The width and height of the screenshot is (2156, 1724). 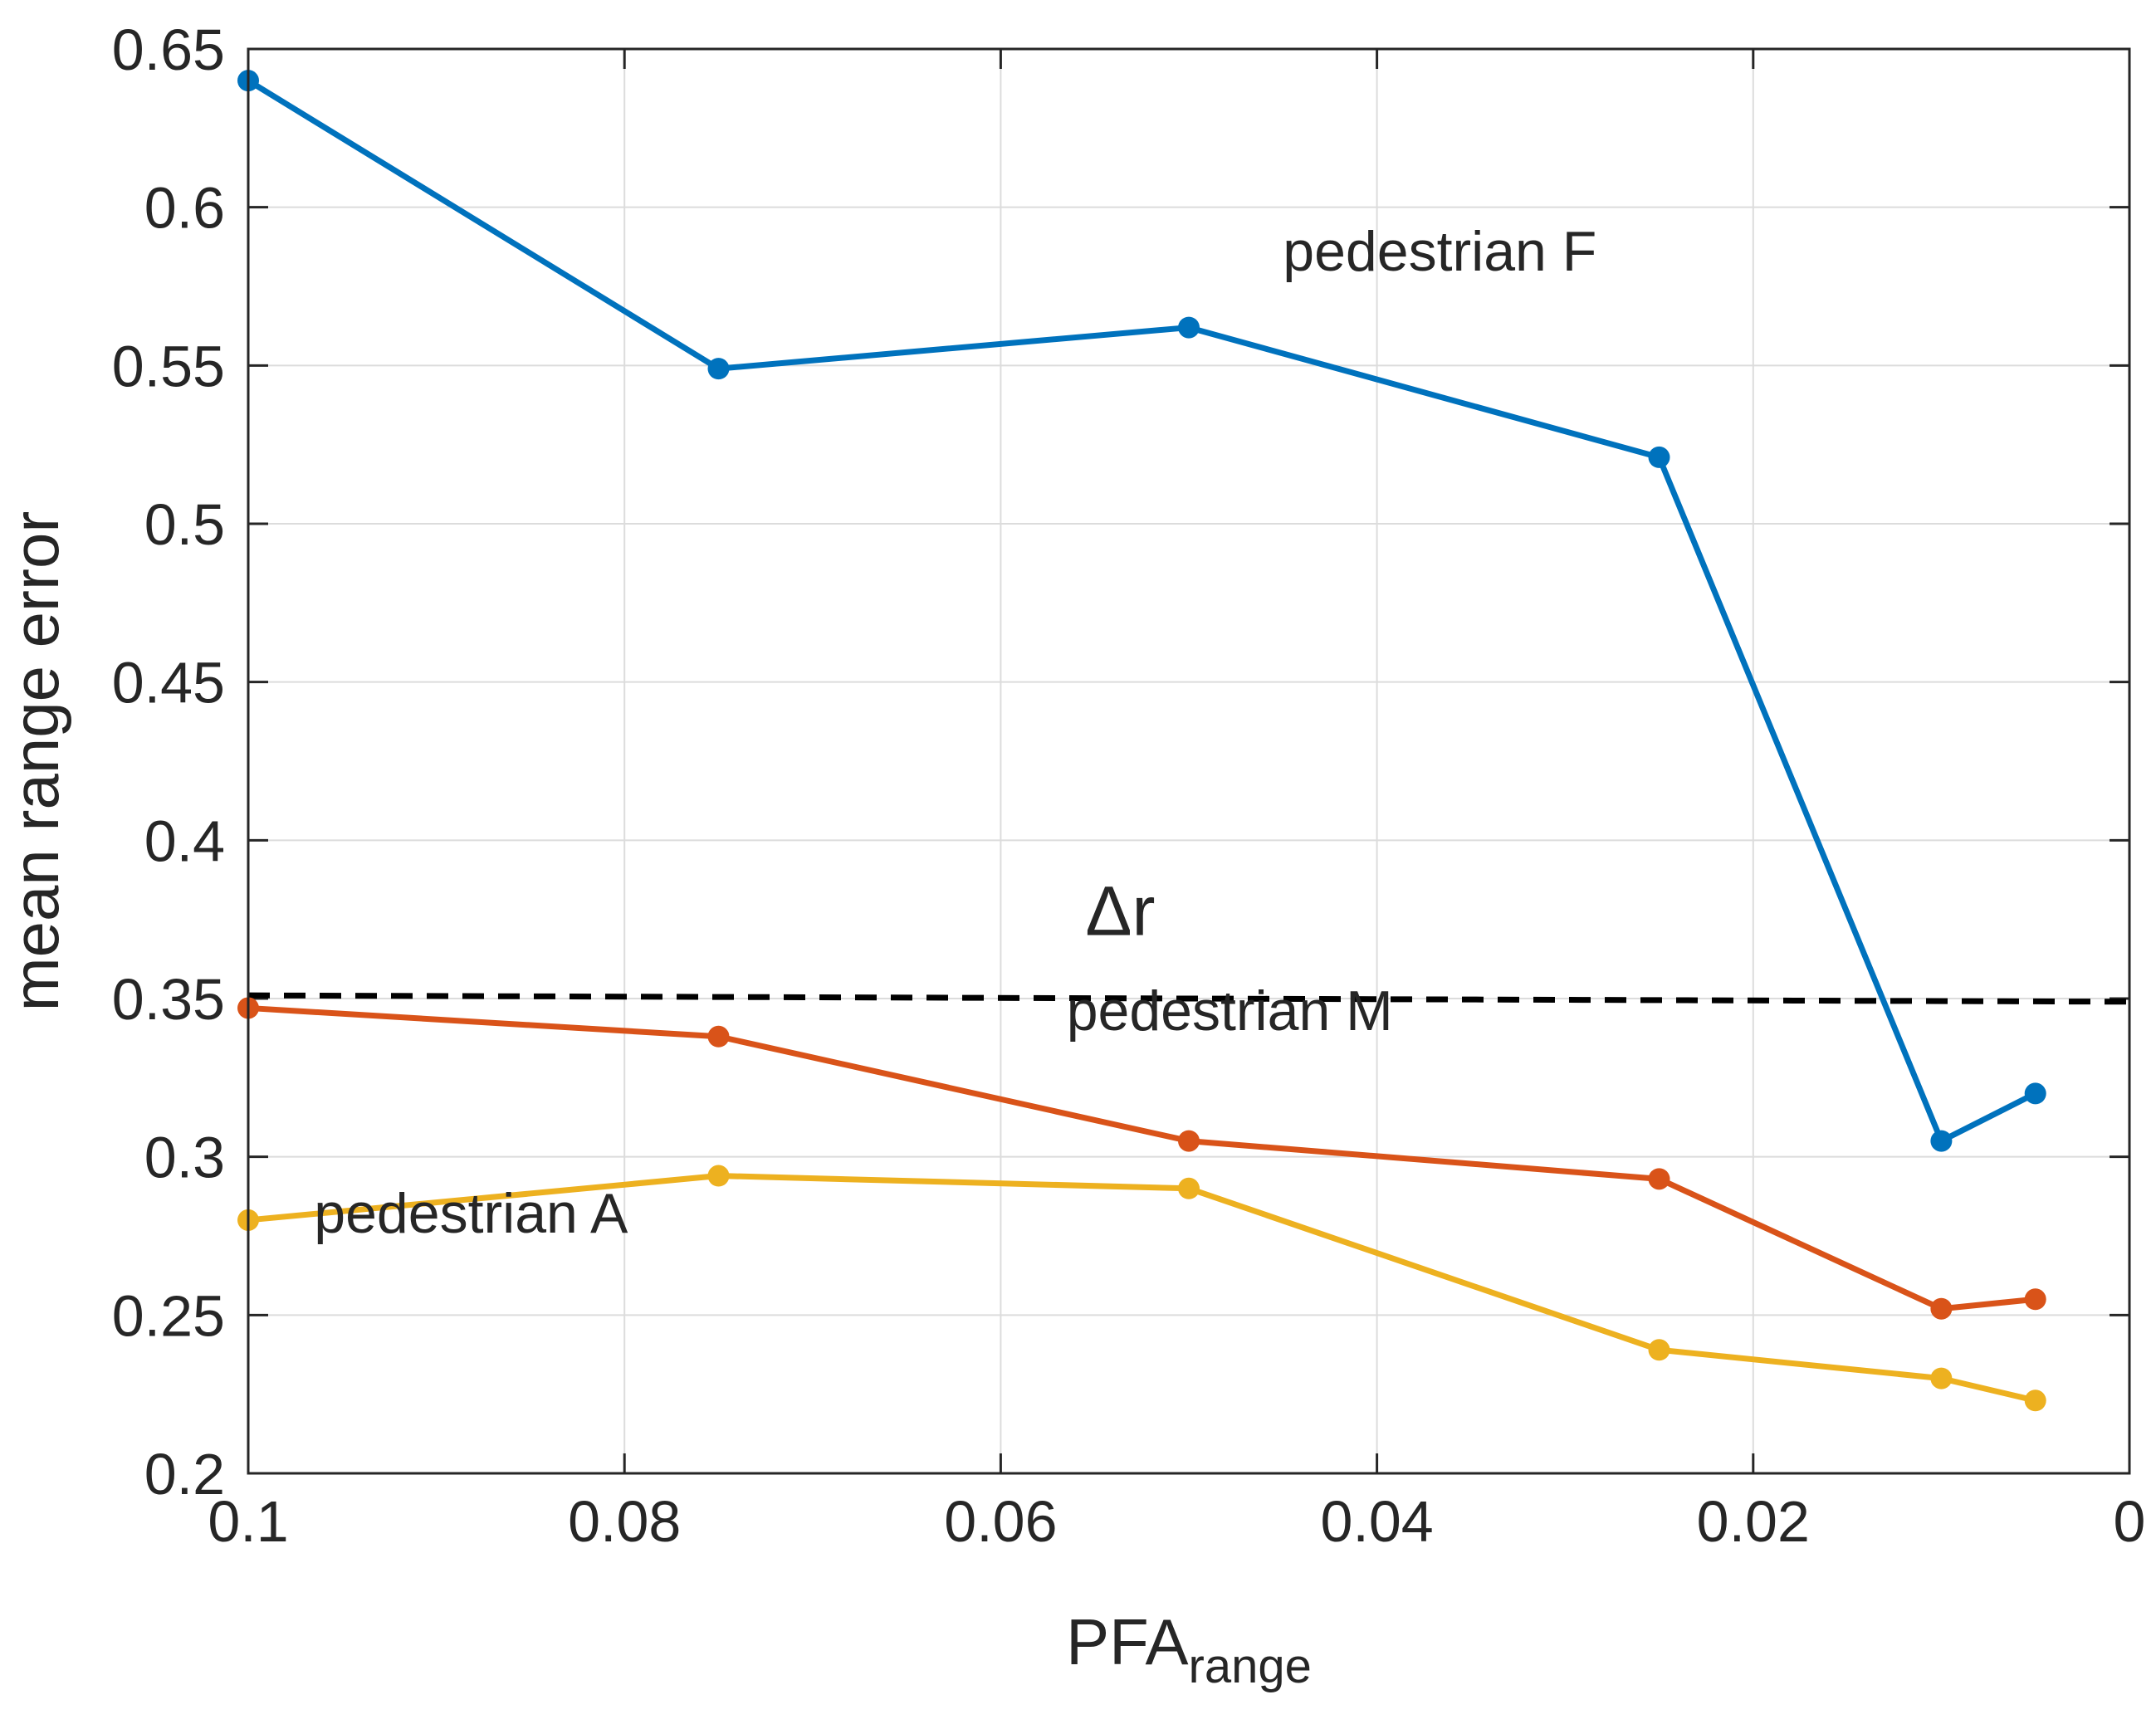 I want to click on y-tick-label: 0.6, so click(x=185, y=208).